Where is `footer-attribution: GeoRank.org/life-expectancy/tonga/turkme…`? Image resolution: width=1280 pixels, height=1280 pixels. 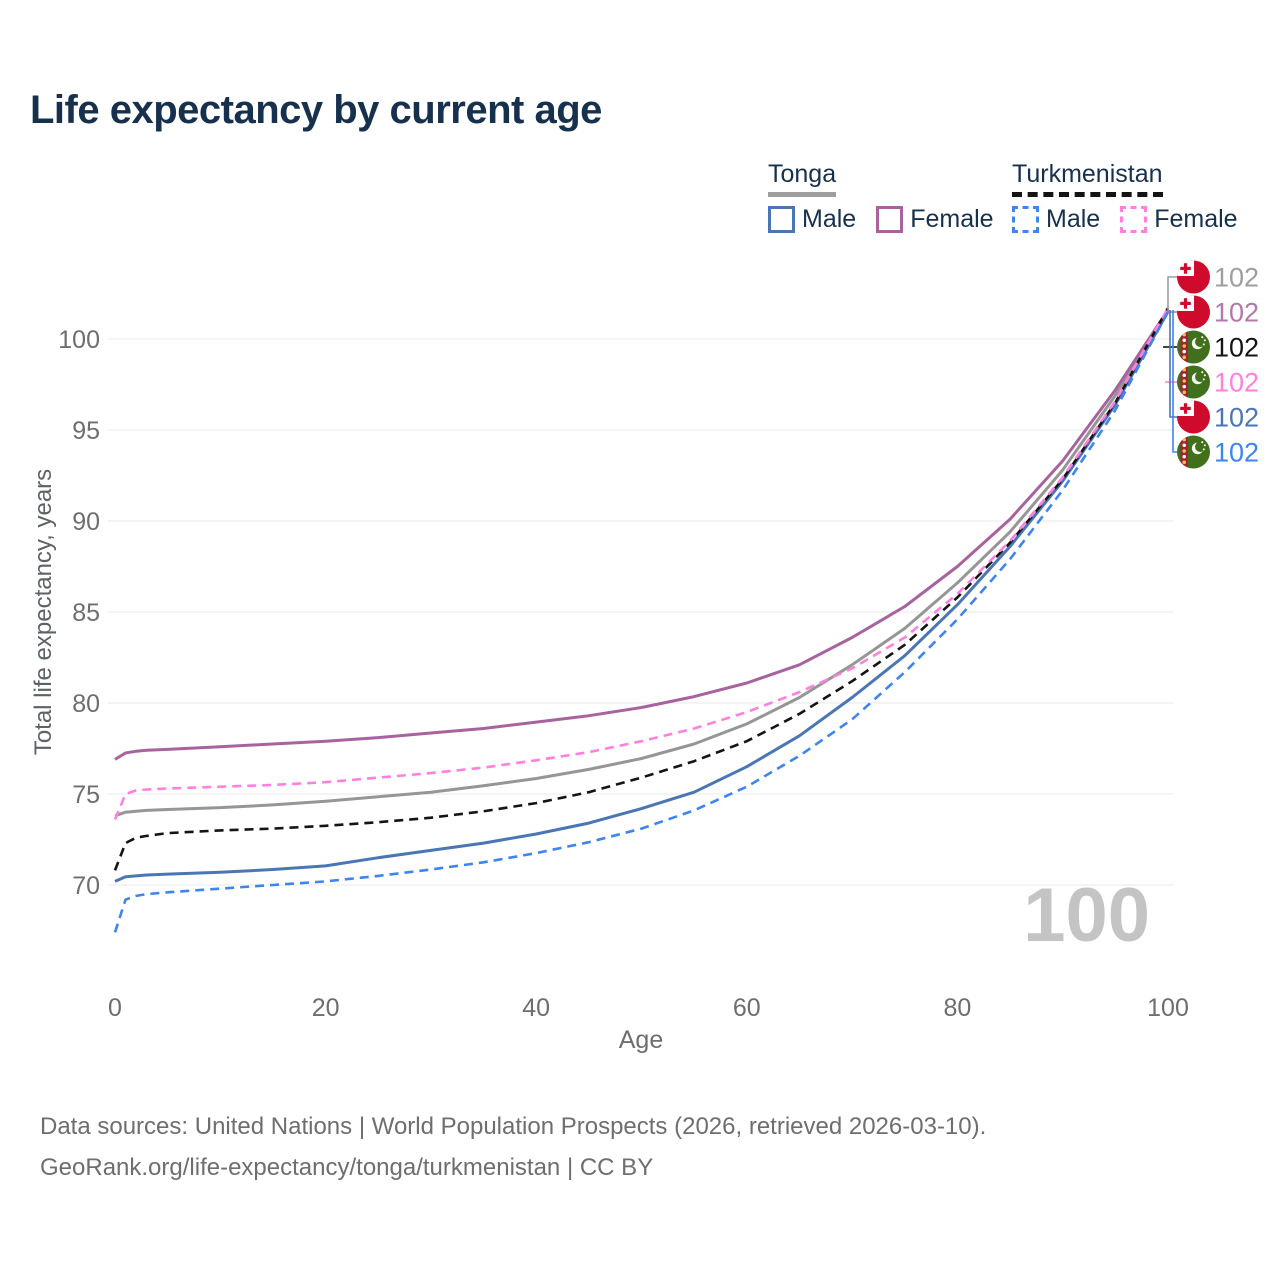
footer-attribution: GeoRank.org/life-expectancy/tonga/turkme… is located at coordinates (347, 1167).